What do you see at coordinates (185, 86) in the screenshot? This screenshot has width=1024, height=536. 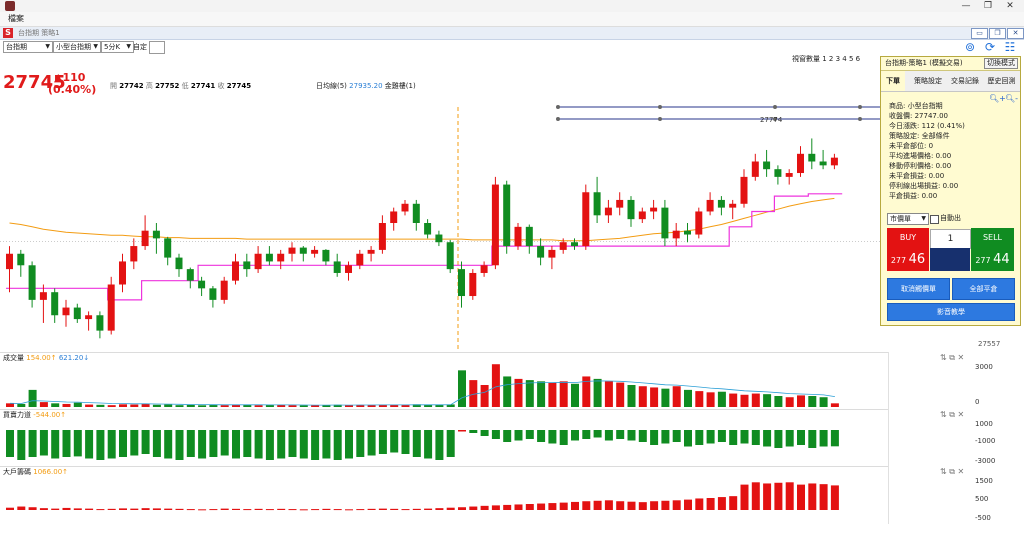 I see `low-label: 低` at bounding box center [185, 86].